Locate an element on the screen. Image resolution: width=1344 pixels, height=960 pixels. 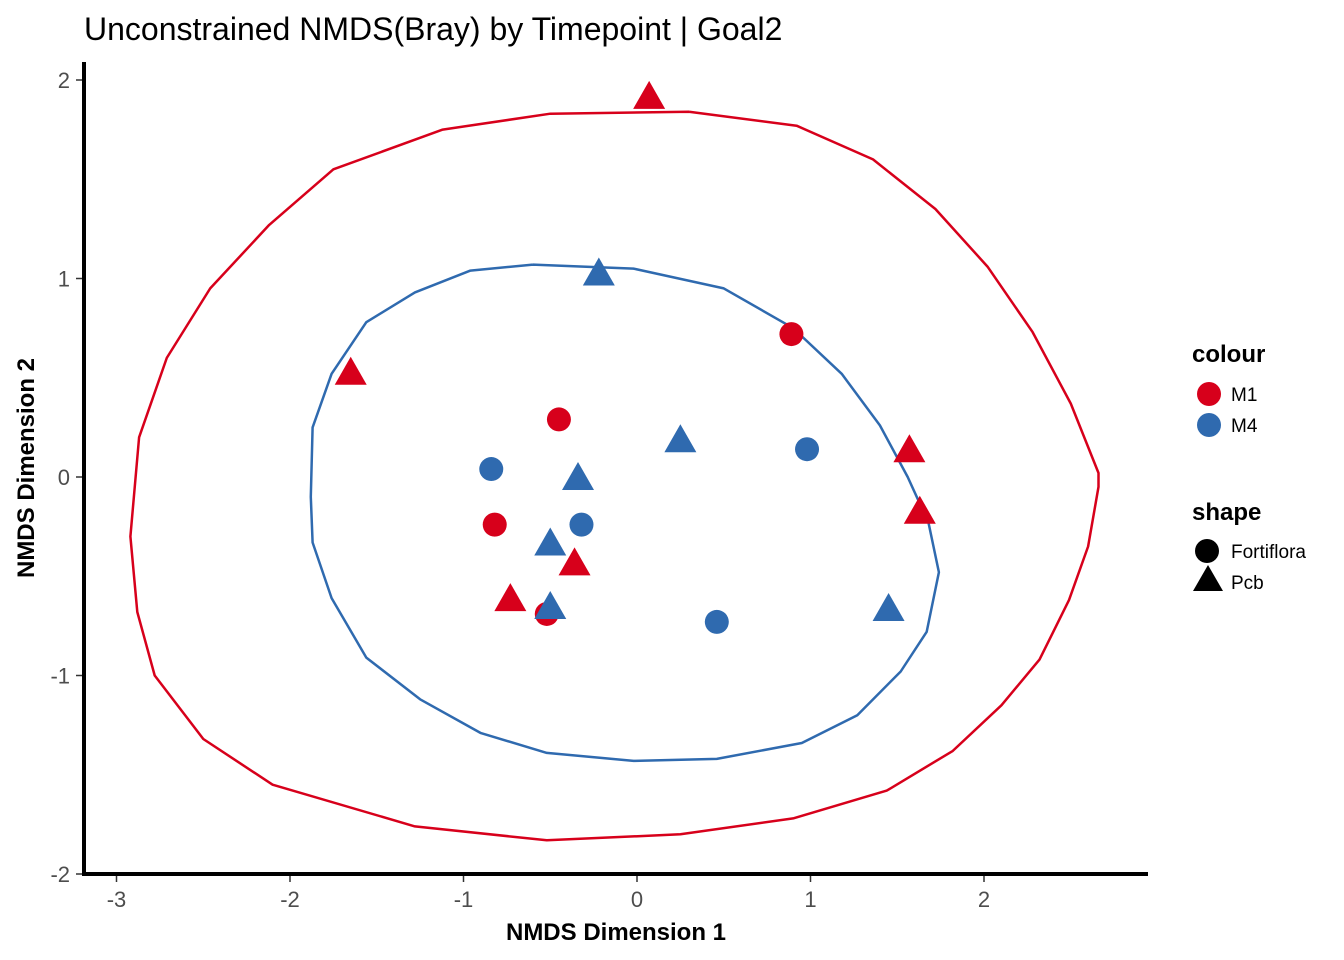
y-tick-label: -1 is located at coordinates (60, 676).